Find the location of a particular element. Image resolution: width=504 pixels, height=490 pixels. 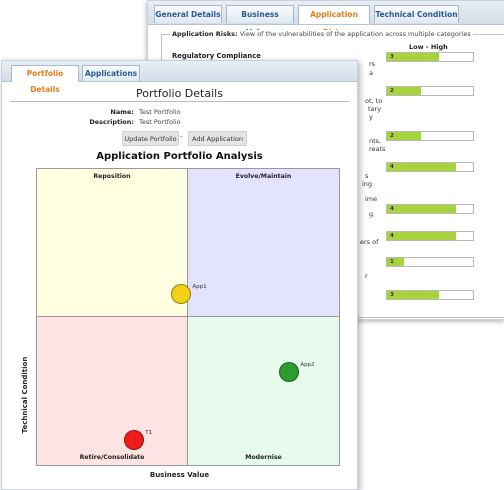

risk-label-fragment: g is located at coordinates (371, 214).